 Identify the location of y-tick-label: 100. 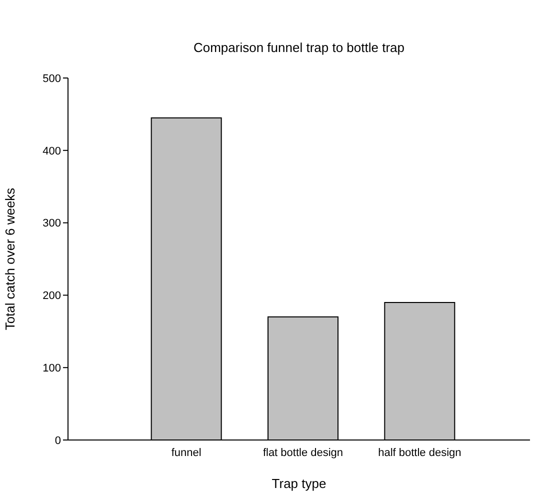
(51, 368).